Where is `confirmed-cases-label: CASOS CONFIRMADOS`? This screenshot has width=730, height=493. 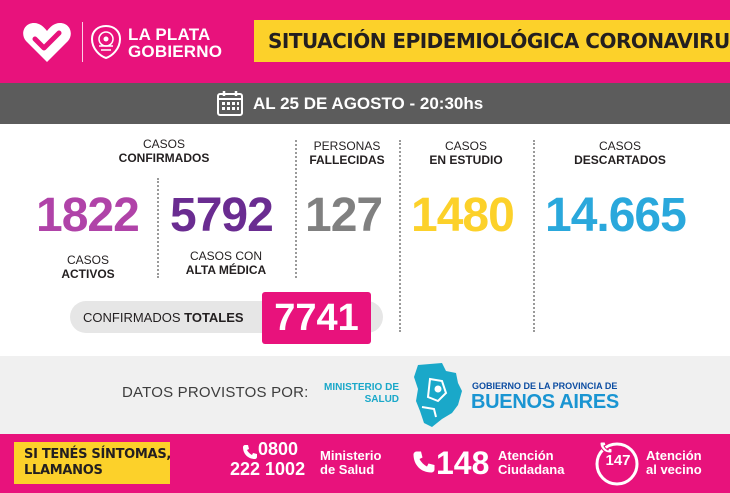 confirmed-cases-label: CASOS CONFIRMADOS is located at coordinates (164, 151).